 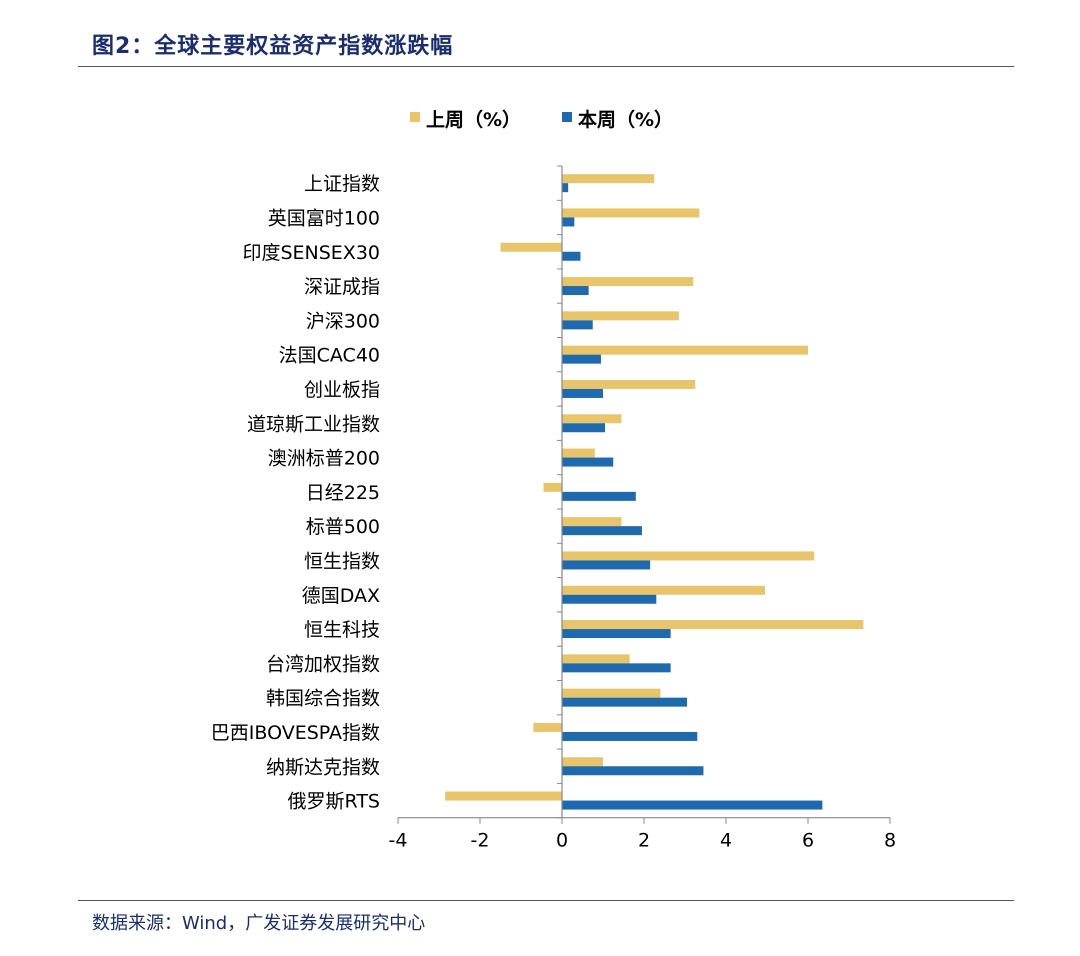 I want to click on category-label: 沪深300, so click(x=343, y=321).